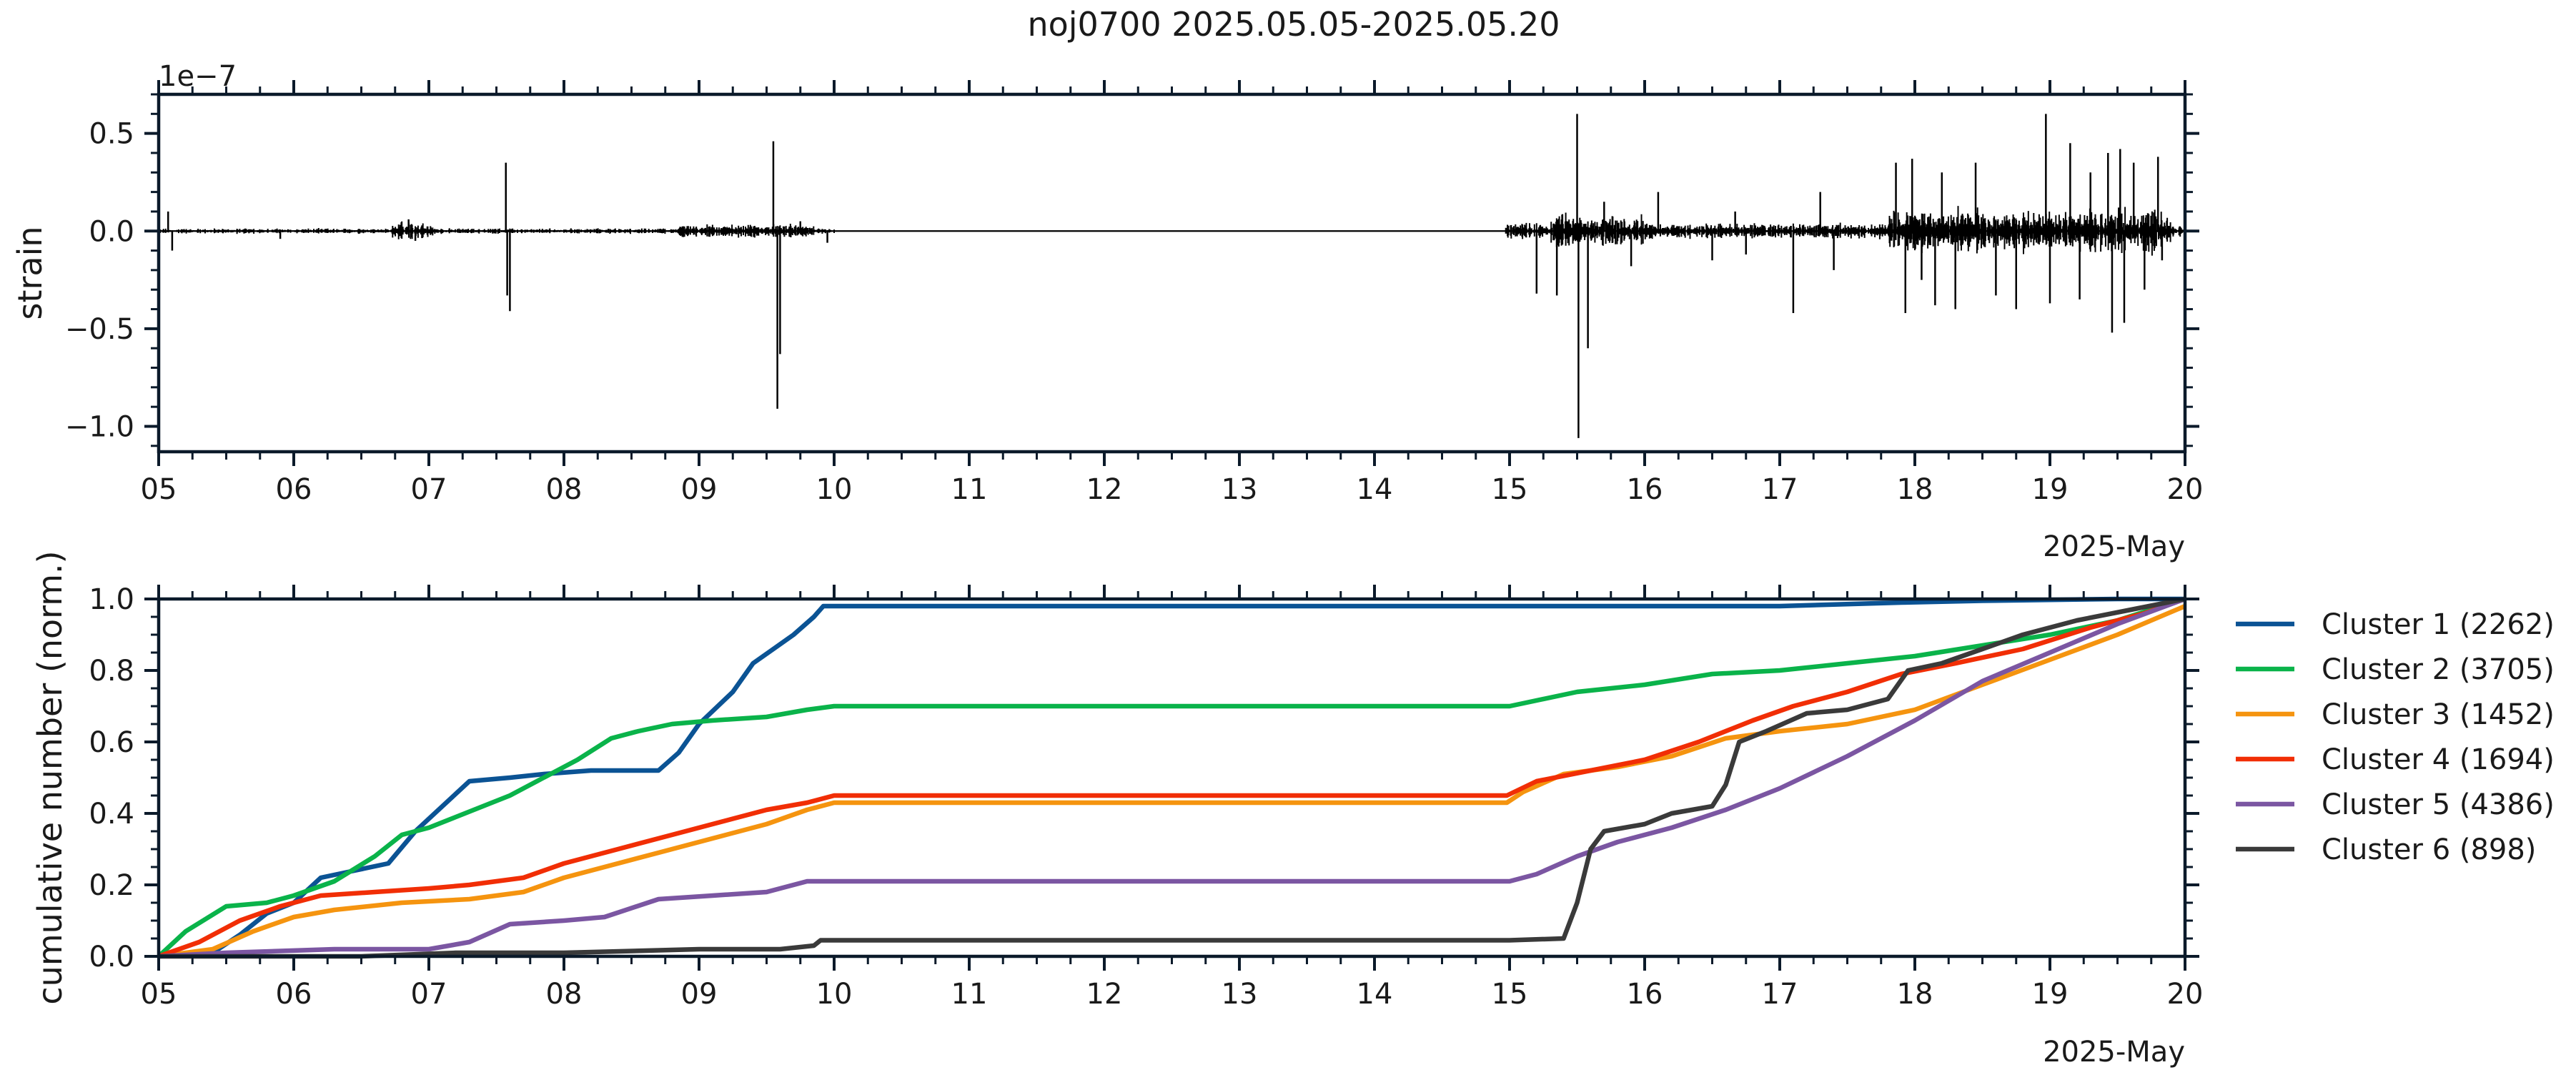 The width and height of the screenshot is (2576, 1075). What do you see at coordinates (2114, 546) in the screenshot?
I see `strain-x-axis-label: 2025-May` at bounding box center [2114, 546].